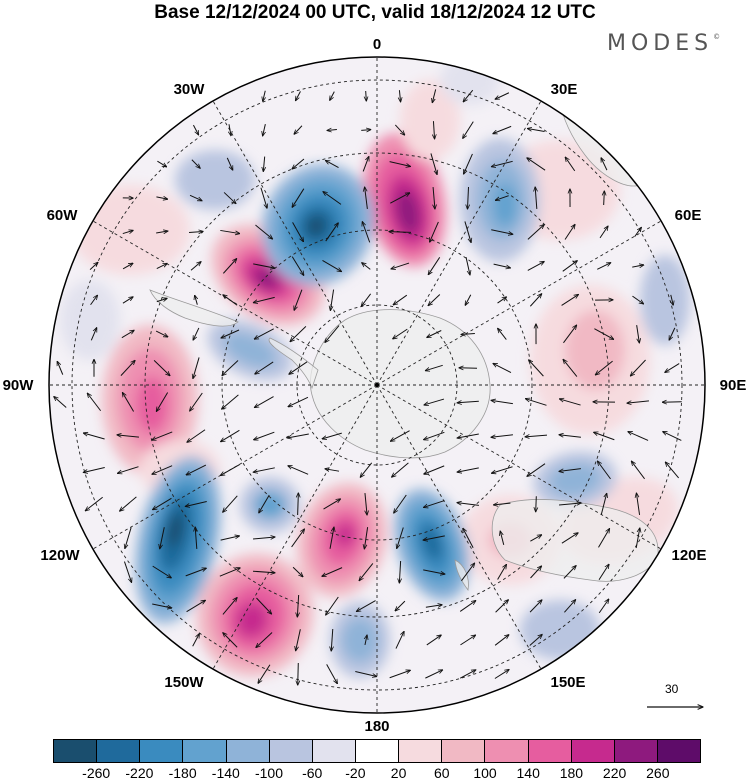  I want to click on brand-text: MODES, so click(660, 43).